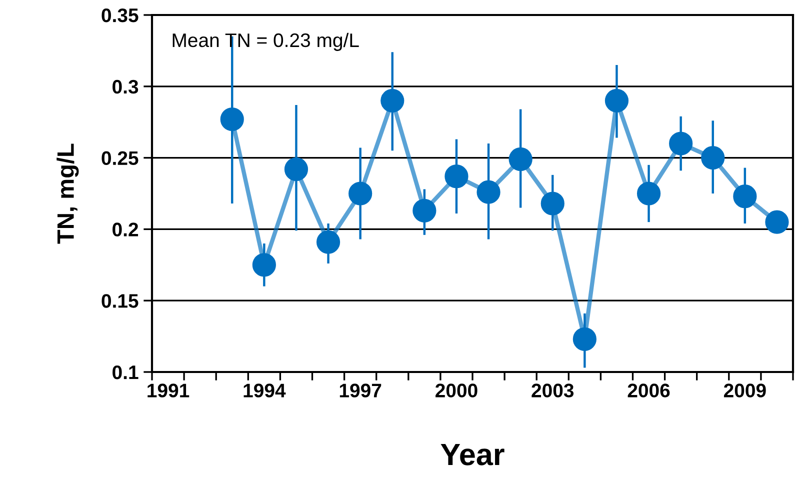  I want to click on x-axis-title: Year, so click(472, 455).